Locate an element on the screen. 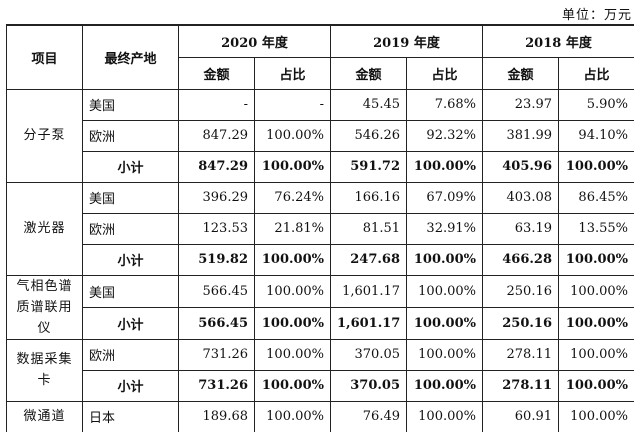 Image resolution: width=640 pixels, height=432 pixels. ratio-cell: 13.55% is located at coordinates (596, 228).